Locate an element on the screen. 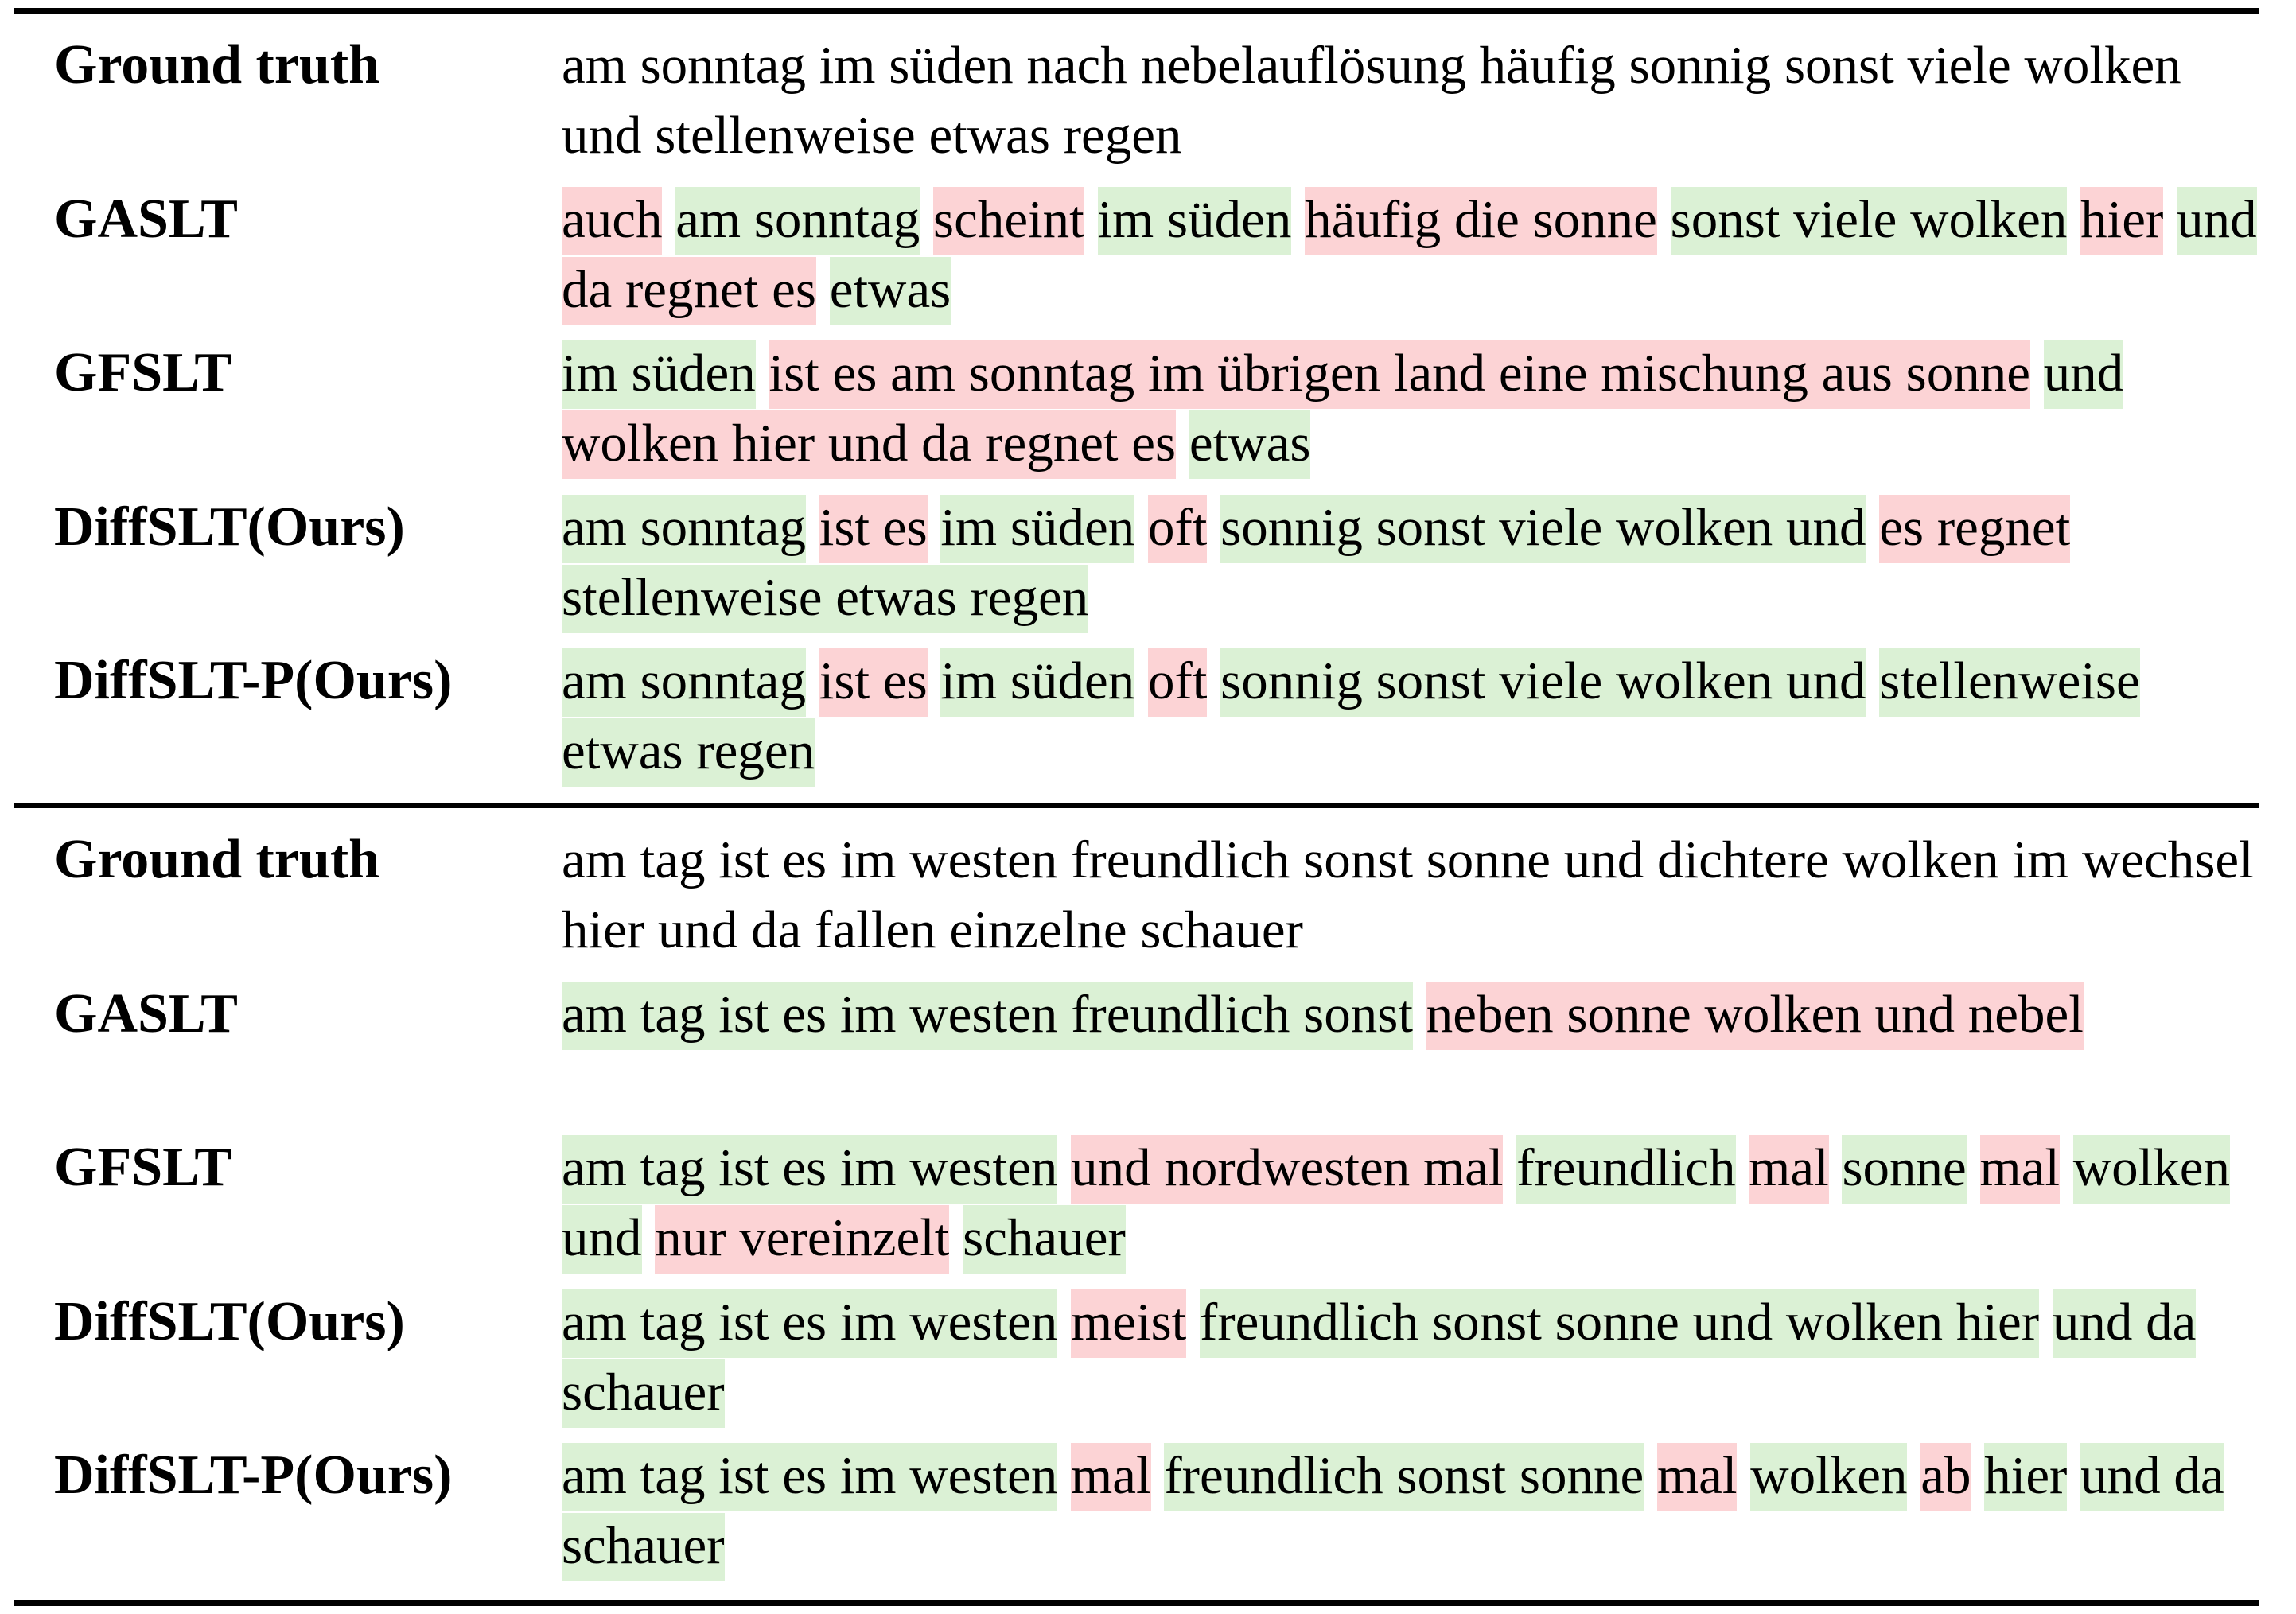  matched-phrase: freundlich sonst sonne und wolken hier is located at coordinates (1620, 1323).